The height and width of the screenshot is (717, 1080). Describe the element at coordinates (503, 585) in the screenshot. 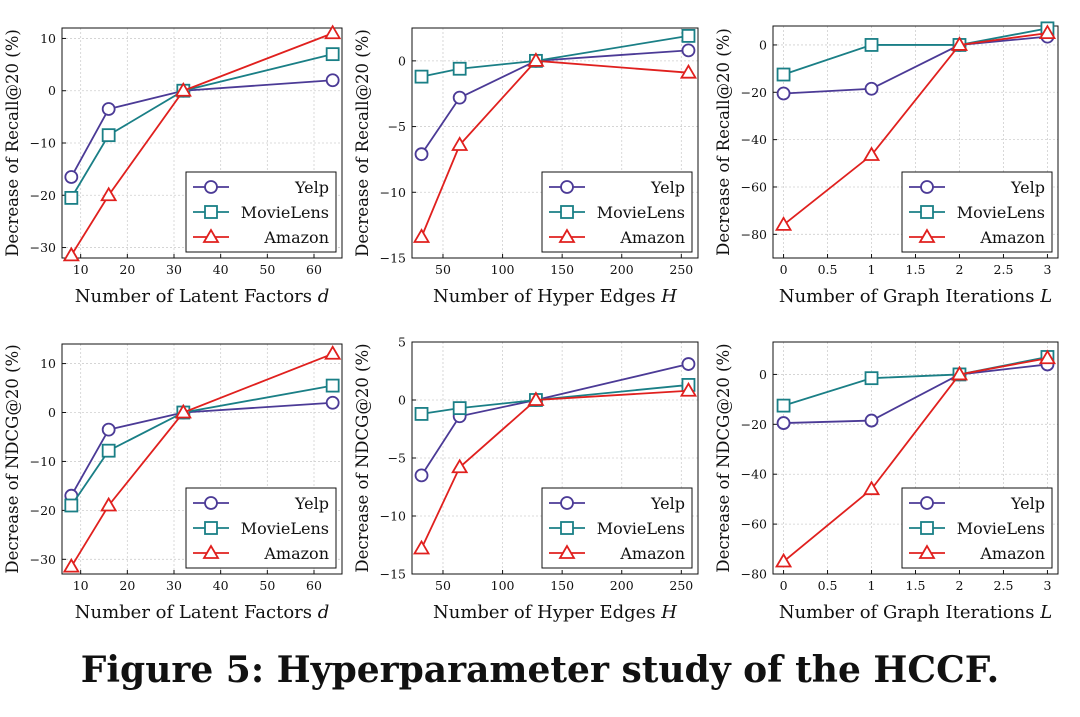

I see `x-tick-label: 100` at that location.